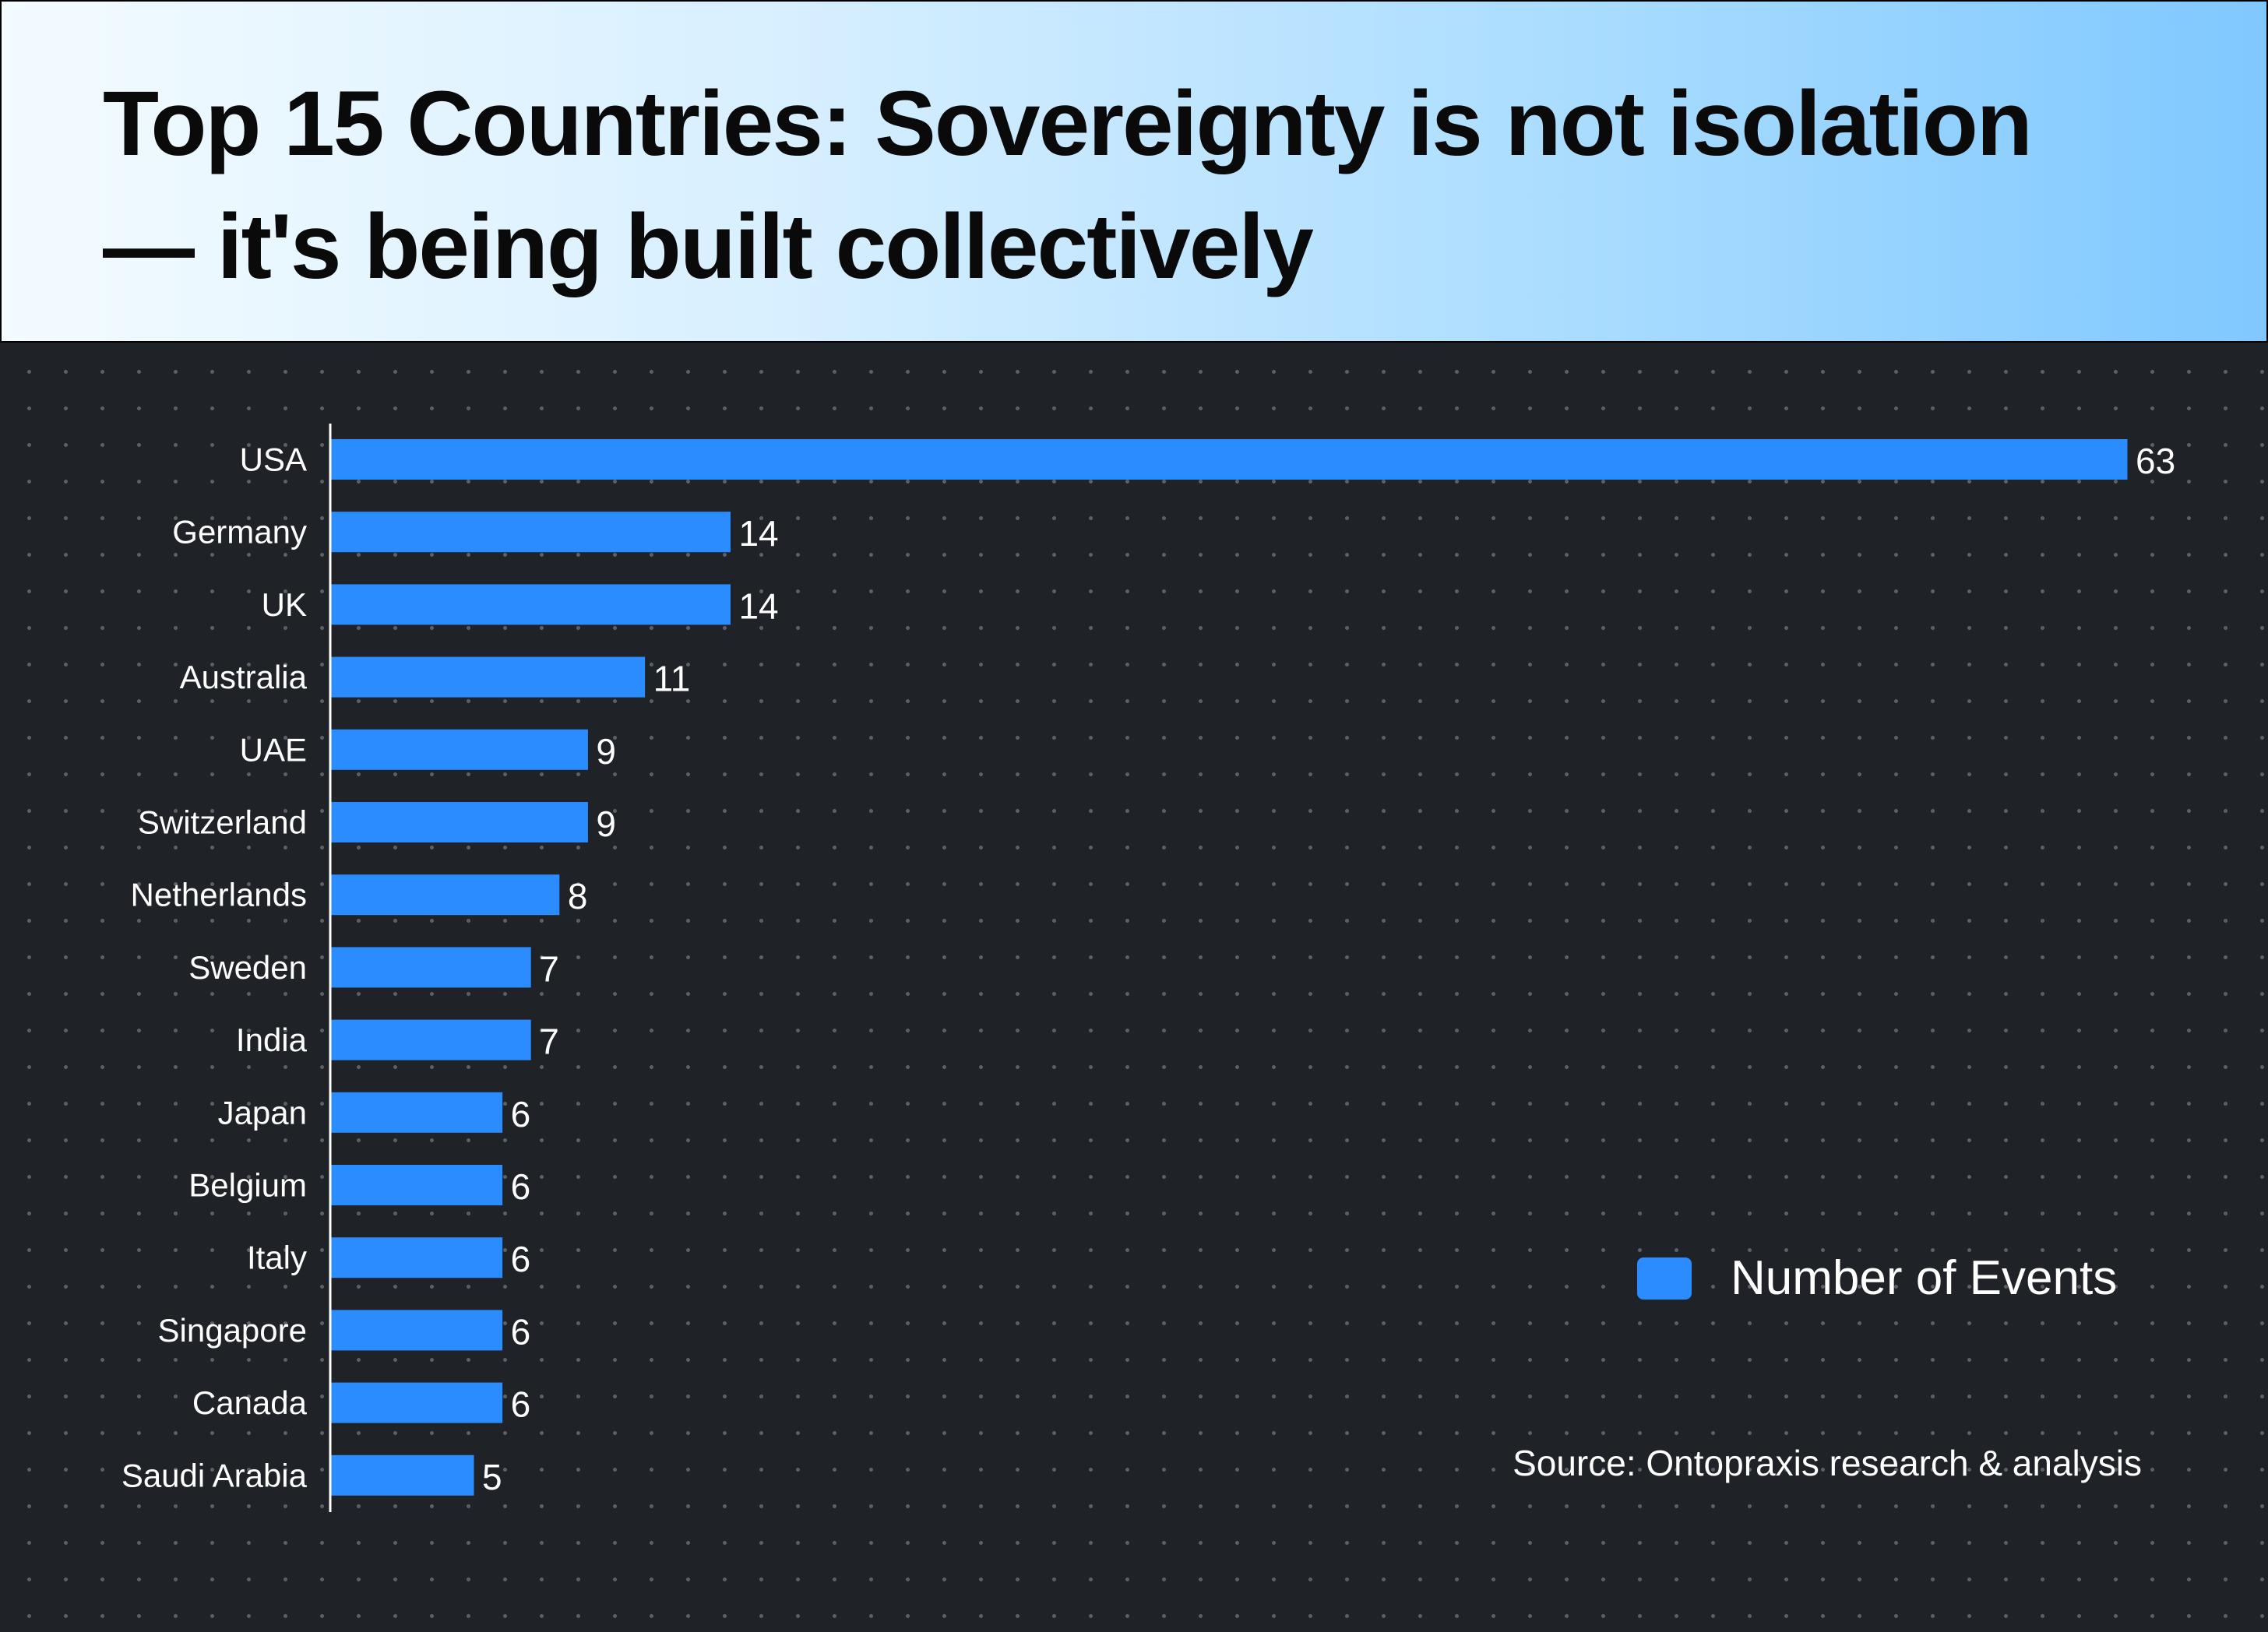 This screenshot has width=2268, height=1632. I want to click on category-label-usa: USA, so click(273, 460).